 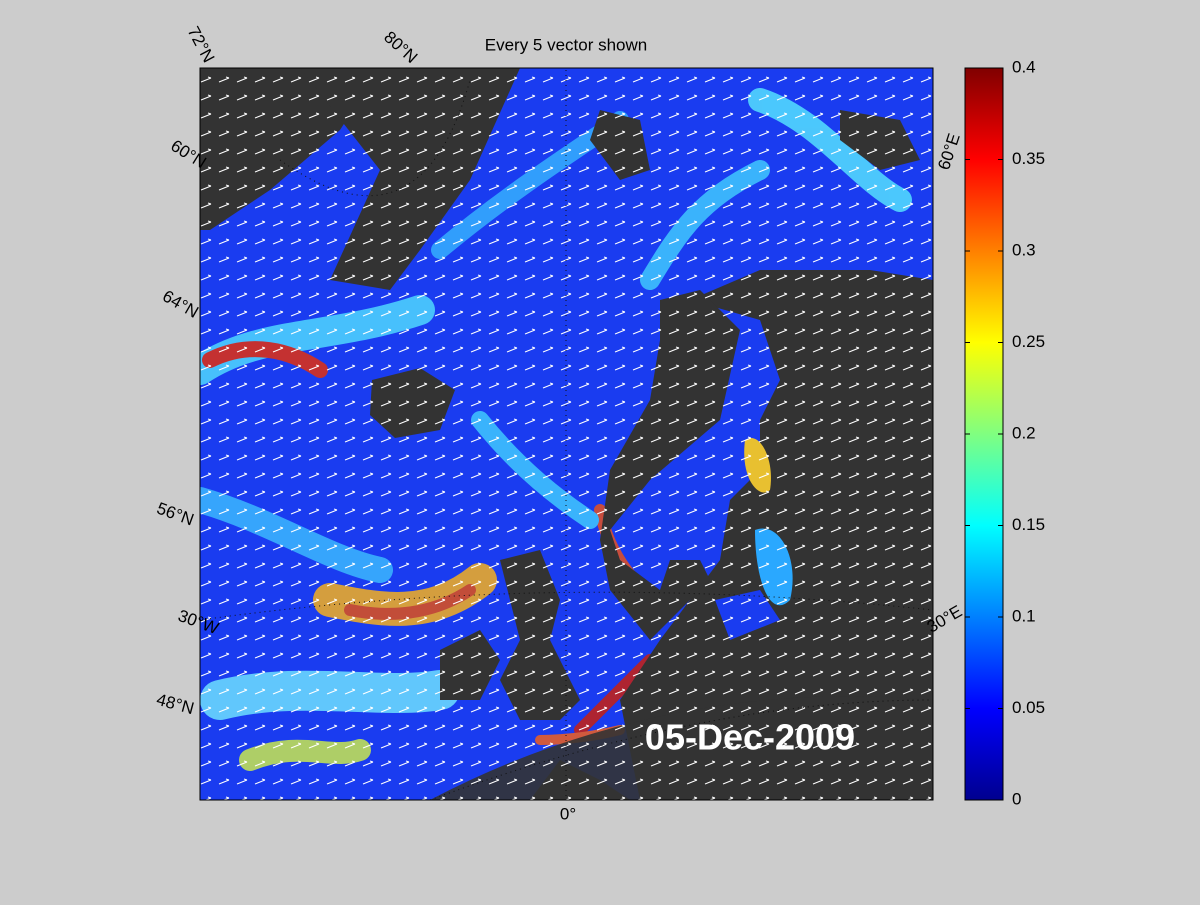 I want to click on graticule-label: 48°N, so click(x=175, y=704).